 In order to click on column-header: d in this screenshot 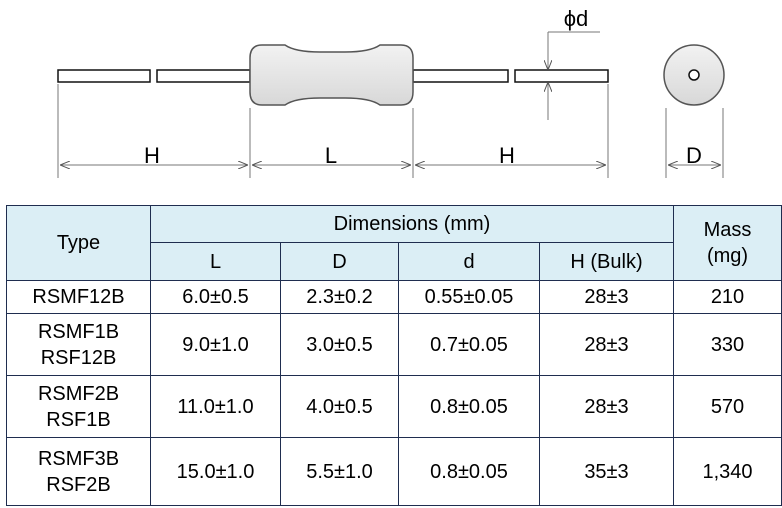, I will do `click(469, 261)`.